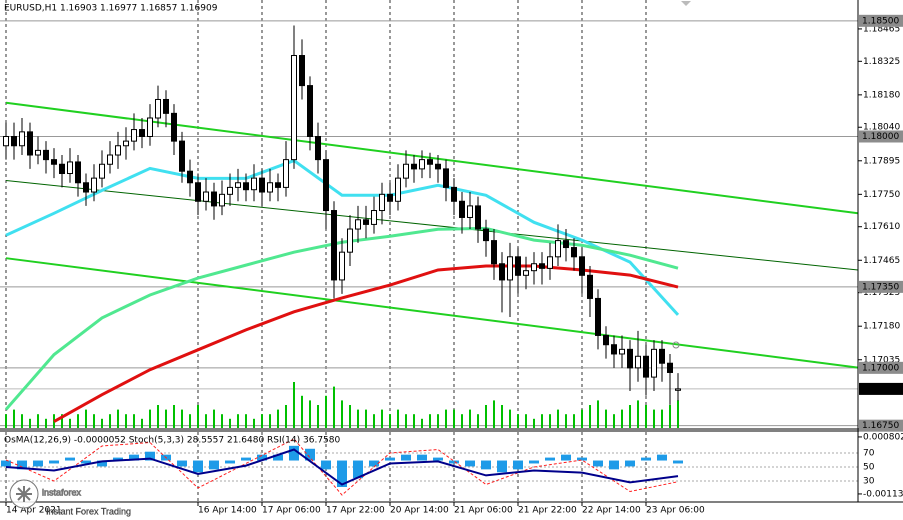 This screenshot has width=903, height=520. I want to click on stoch-line, so click(342, 467).